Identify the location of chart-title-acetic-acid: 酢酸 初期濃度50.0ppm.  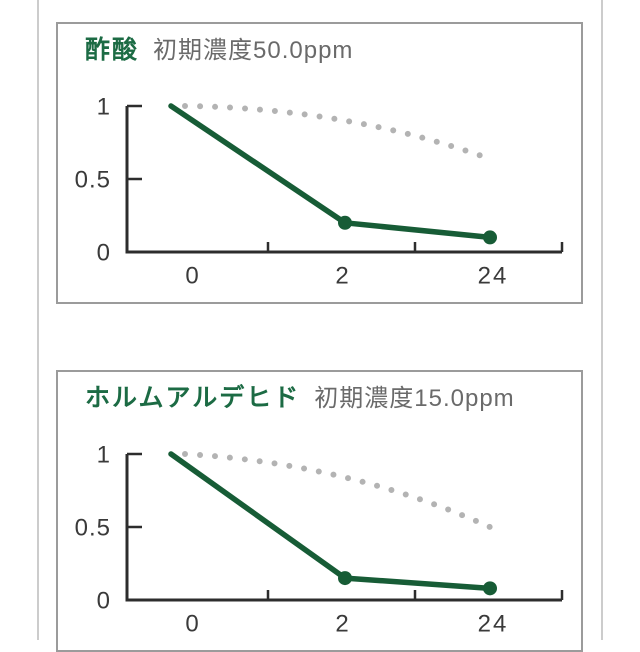
(219, 50).